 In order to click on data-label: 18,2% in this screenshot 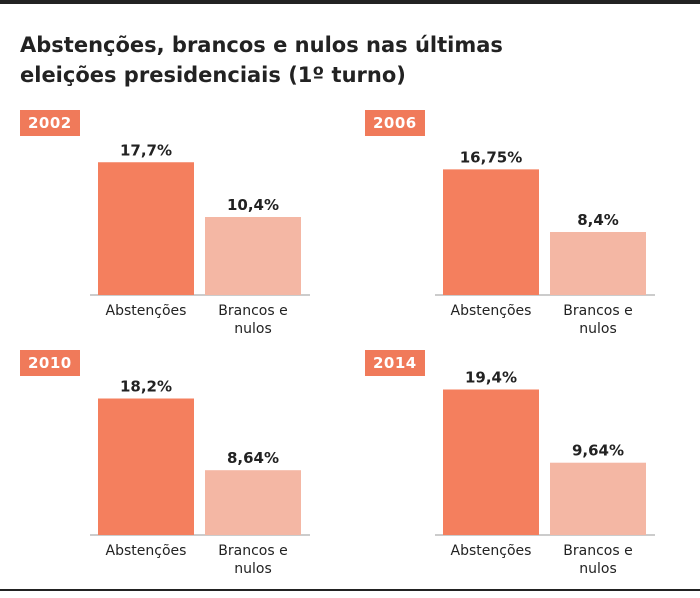, I will do `click(146, 387)`.